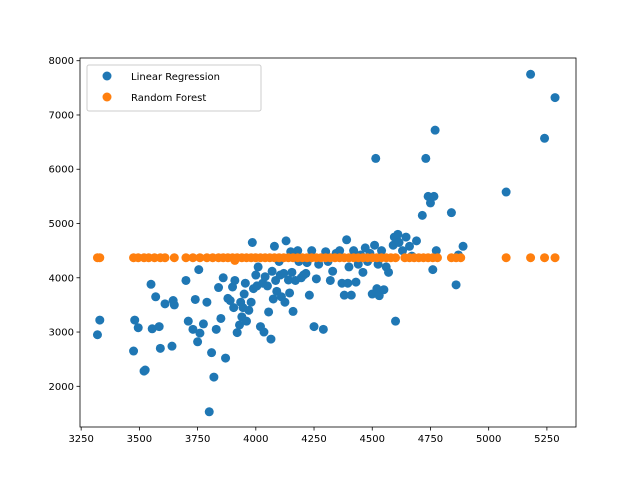  I want to click on x-axis: 3250 3500 3750 4000 4250 4500 4750 5000 5250, so click(314, 436).